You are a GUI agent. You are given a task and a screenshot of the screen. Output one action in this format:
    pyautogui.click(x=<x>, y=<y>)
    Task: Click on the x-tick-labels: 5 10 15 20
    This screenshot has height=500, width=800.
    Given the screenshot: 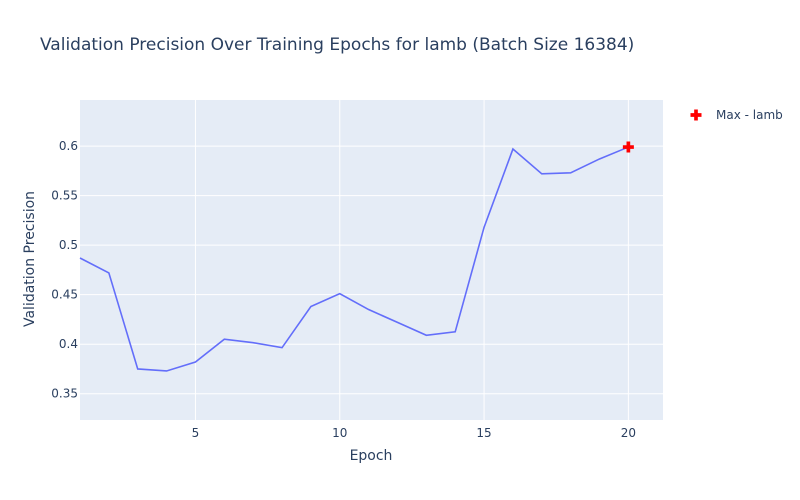 What is the action you would take?
    pyautogui.click(x=414, y=433)
    